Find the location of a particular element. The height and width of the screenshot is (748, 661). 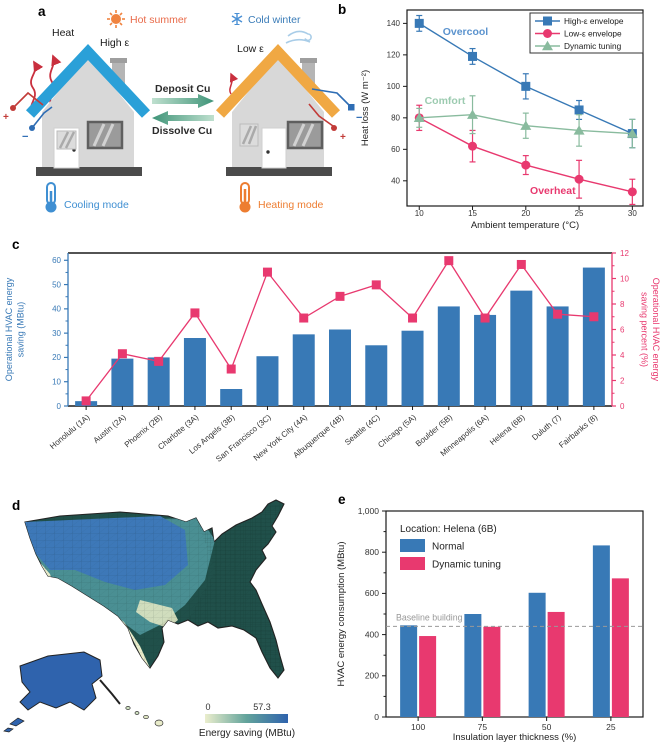

plus-sign-right: + is located at coordinates (343, 137).